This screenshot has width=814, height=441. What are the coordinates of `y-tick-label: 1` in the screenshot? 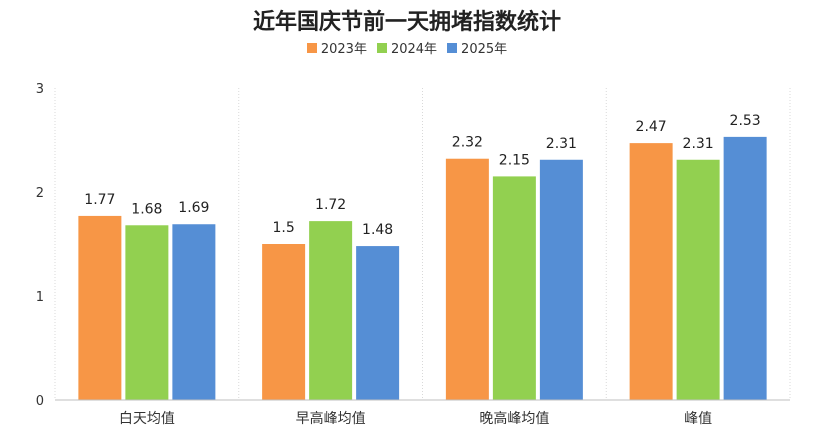 It's located at (40, 297).